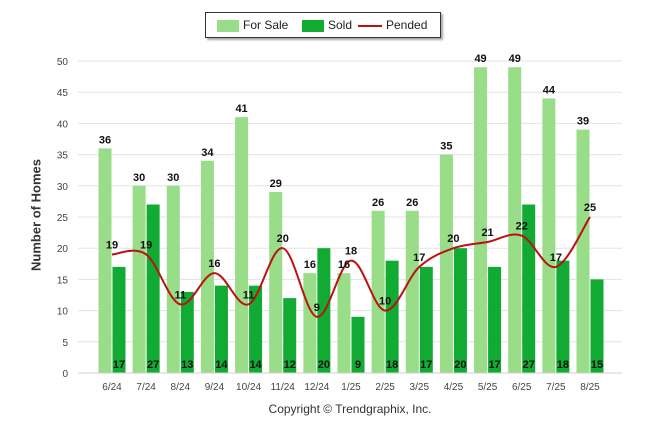 This screenshot has height=434, width=646. What do you see at coordinates (556, 258) in the screenshot?
I see `data-label-pended: 17` at bounding box center [556, 258].